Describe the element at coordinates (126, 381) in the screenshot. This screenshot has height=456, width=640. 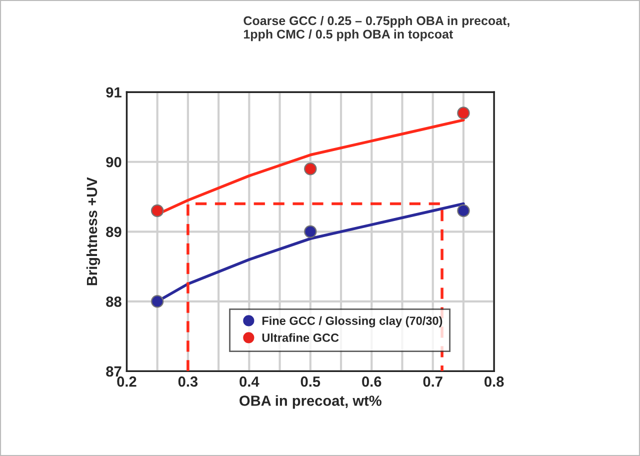
I see `x-tick-label: 0.2` at that location.